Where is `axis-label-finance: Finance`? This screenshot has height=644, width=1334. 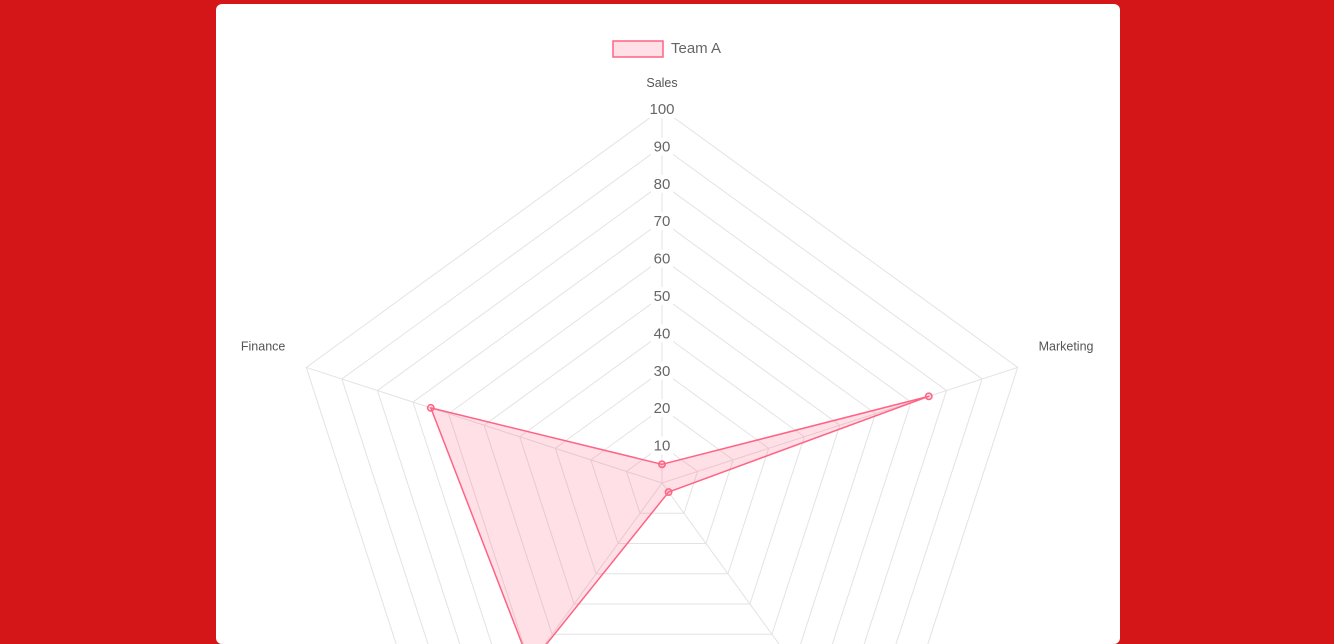
axis-label-finance: Finance is located at coordinates (263, 347).